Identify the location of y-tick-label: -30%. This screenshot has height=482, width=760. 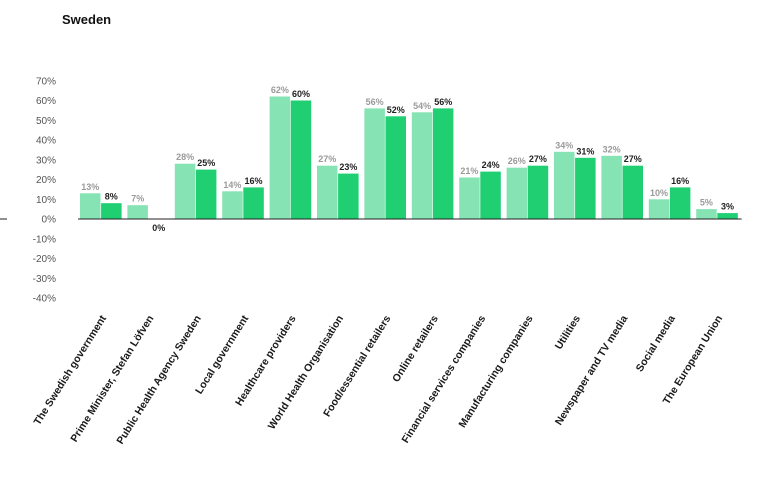
(44, 279).